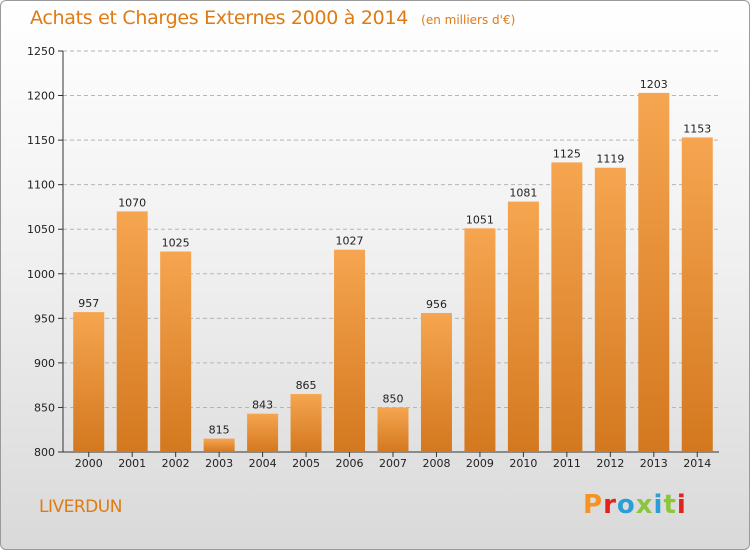 Image resolution: width=750 pixels, height=550 pixels. What do you see at coordinates (262, 405) in the screenshot?
I see `value-label-2004: 843` at bounding box center [262, 405].